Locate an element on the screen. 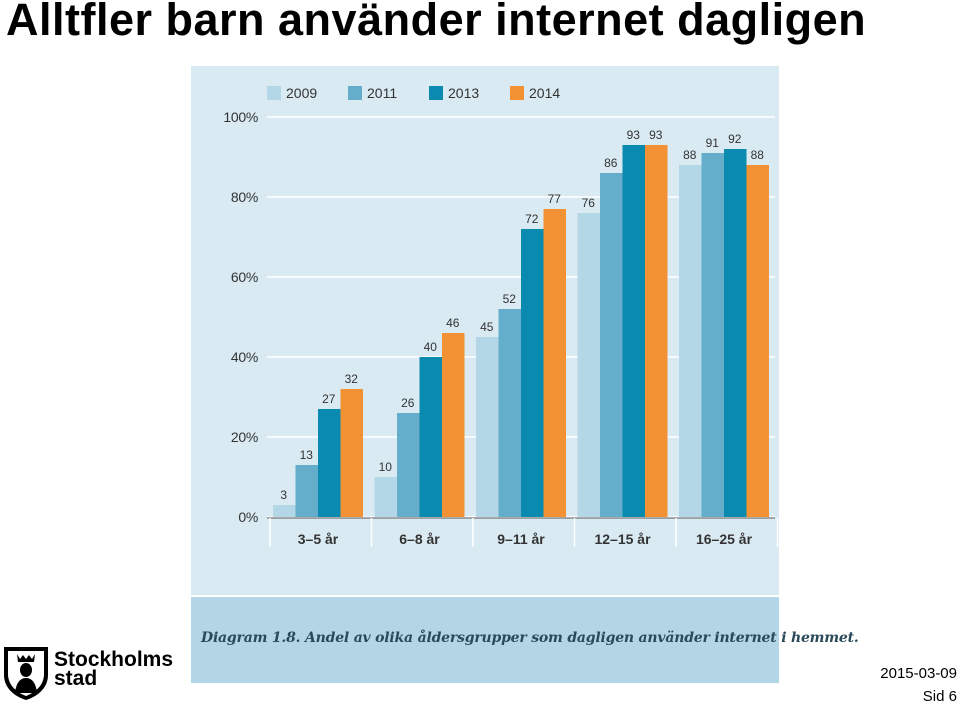  data-label: 40 is located at coordinates (431, 347).